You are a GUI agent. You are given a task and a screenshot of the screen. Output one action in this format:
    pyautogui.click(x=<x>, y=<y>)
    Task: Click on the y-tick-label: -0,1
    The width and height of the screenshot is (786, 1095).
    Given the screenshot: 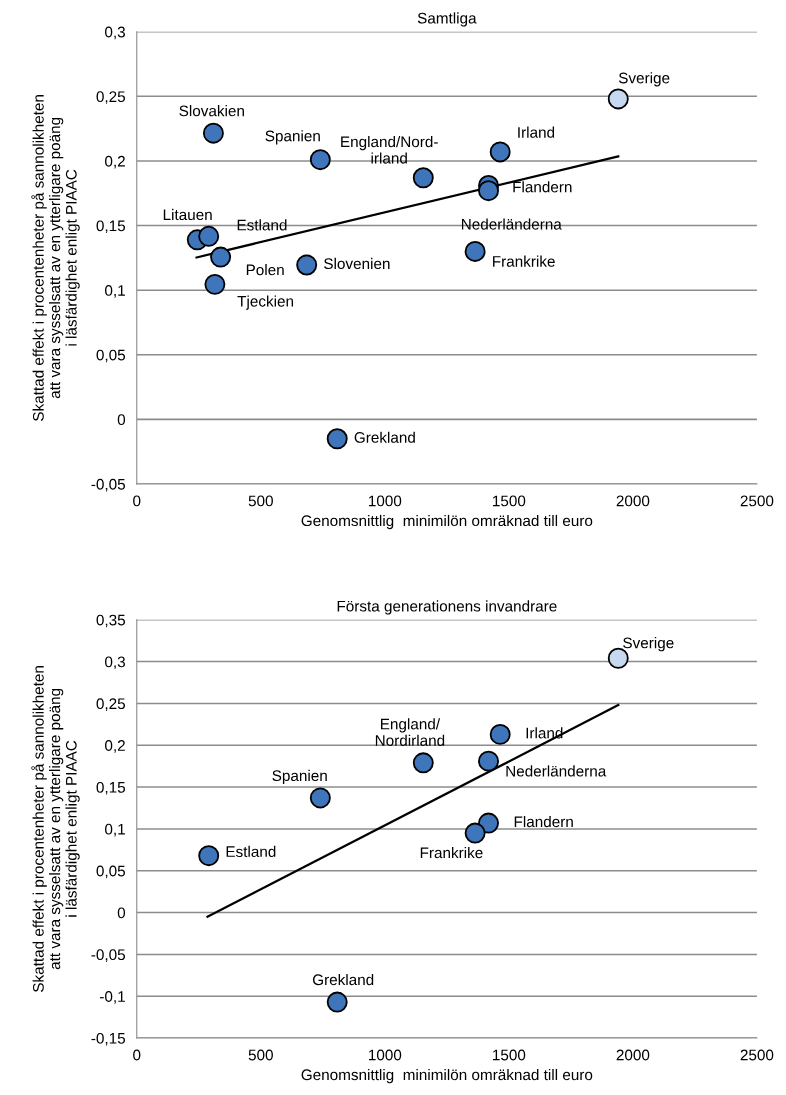 What is the action you would take?
    pyautogui.click(x=112, y=997)
    